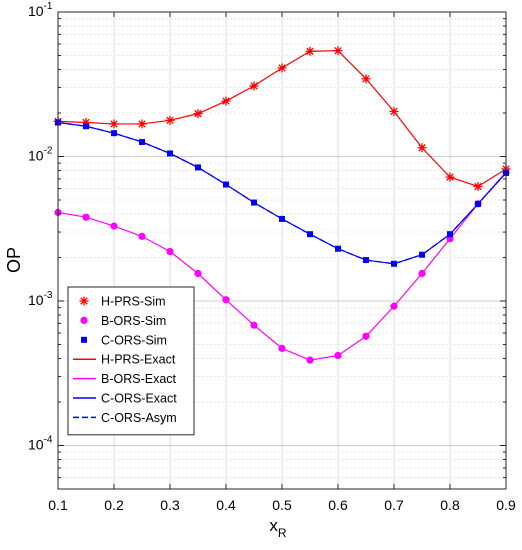 Image resolution: width=522 pixels, height=550 pixels. I want to click on x-tick-label: 0.5, so click(282, 505).